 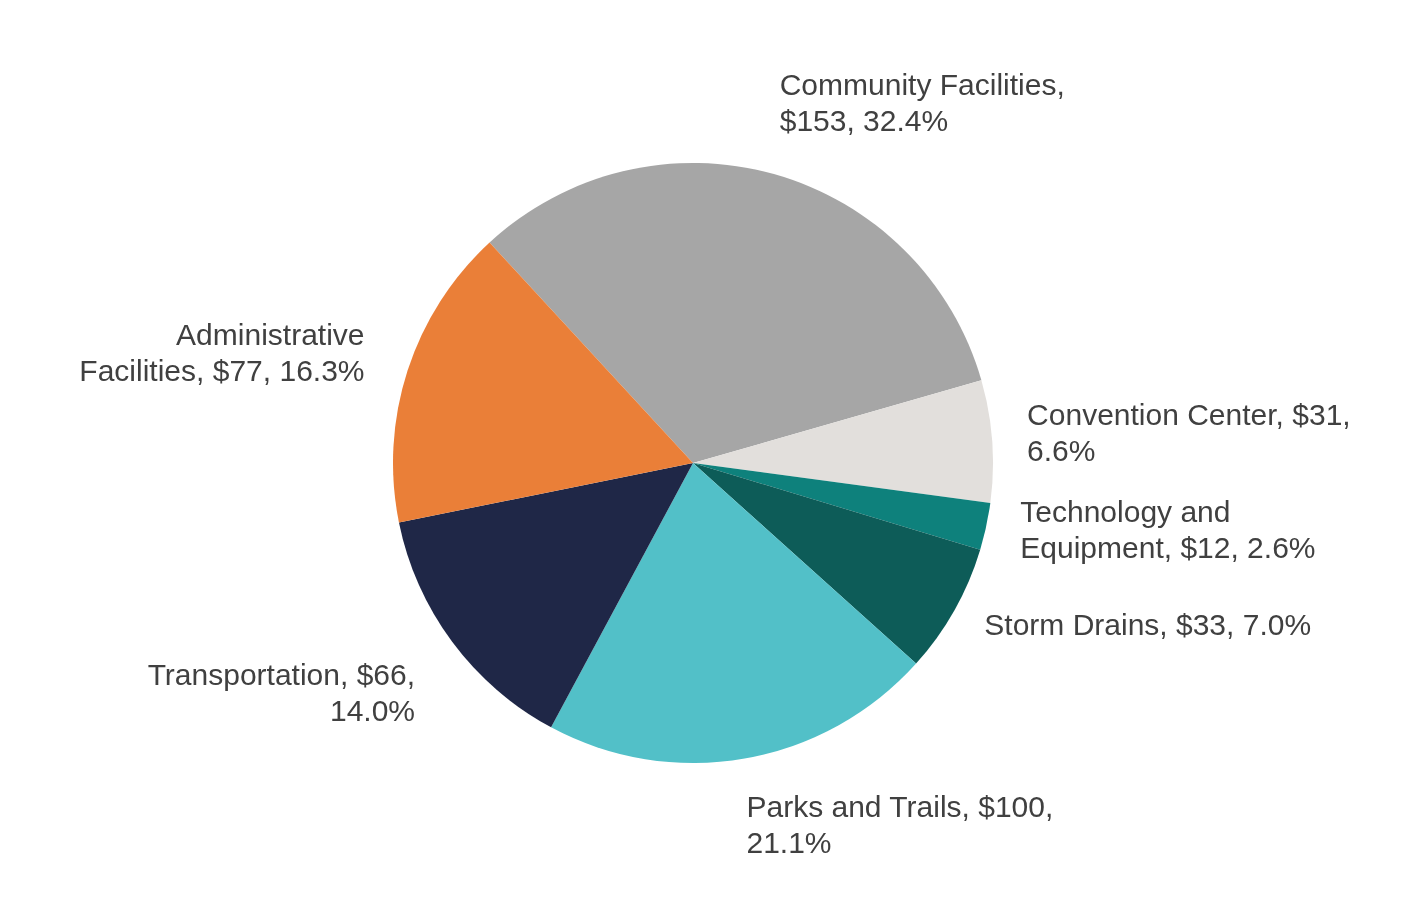 What do you see at coordinates (1189, 433) in the screenshot?
I see `slice-label: Convention Center, $31, 6.6%` at bounding box center [1189, 433].